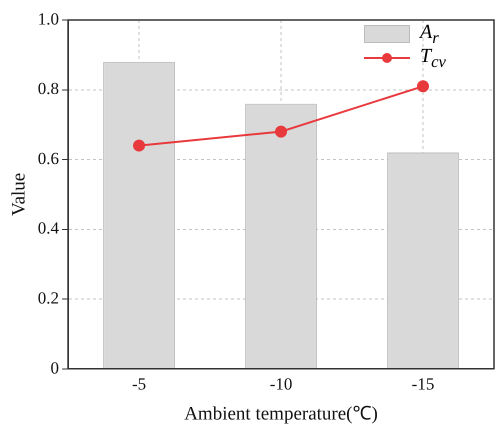 The width and height of the screenshot is (501, 430). Describe the element at coordinates (19, 194) in the screenshot. I see `y-axis-title: Value` at that location.